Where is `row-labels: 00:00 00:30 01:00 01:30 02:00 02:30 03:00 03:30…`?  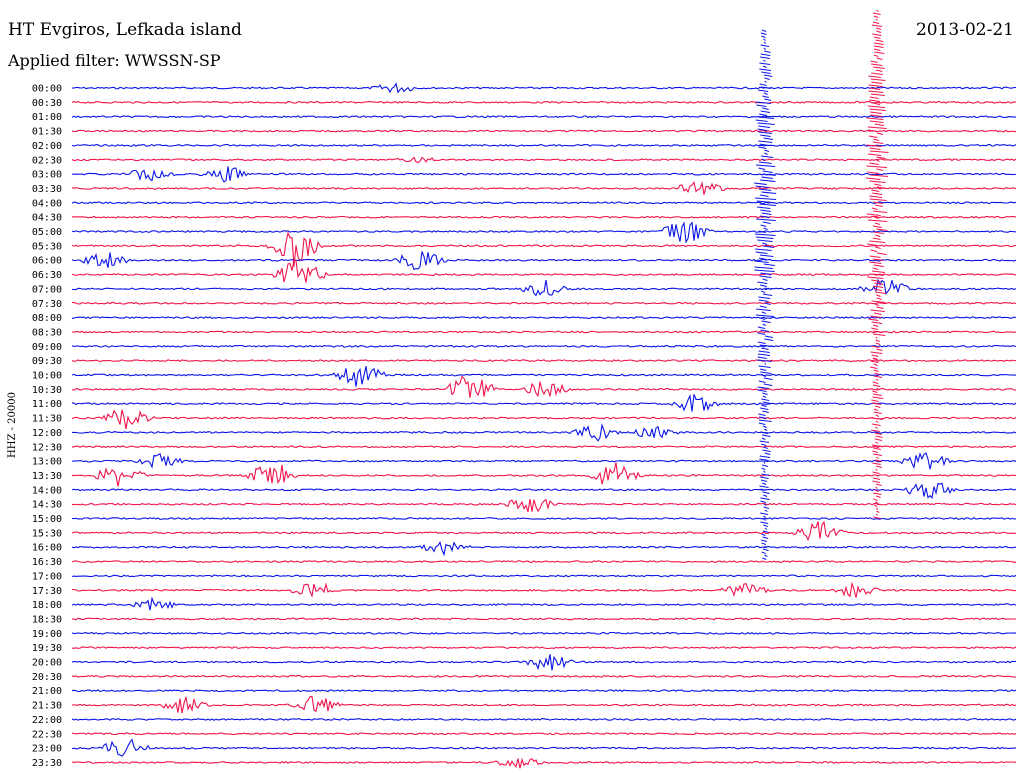
row-labels: 00:00 00:30 01:00 01:30 02:00 02:30 03:00 03:30… is located at coordinates (47, 426).